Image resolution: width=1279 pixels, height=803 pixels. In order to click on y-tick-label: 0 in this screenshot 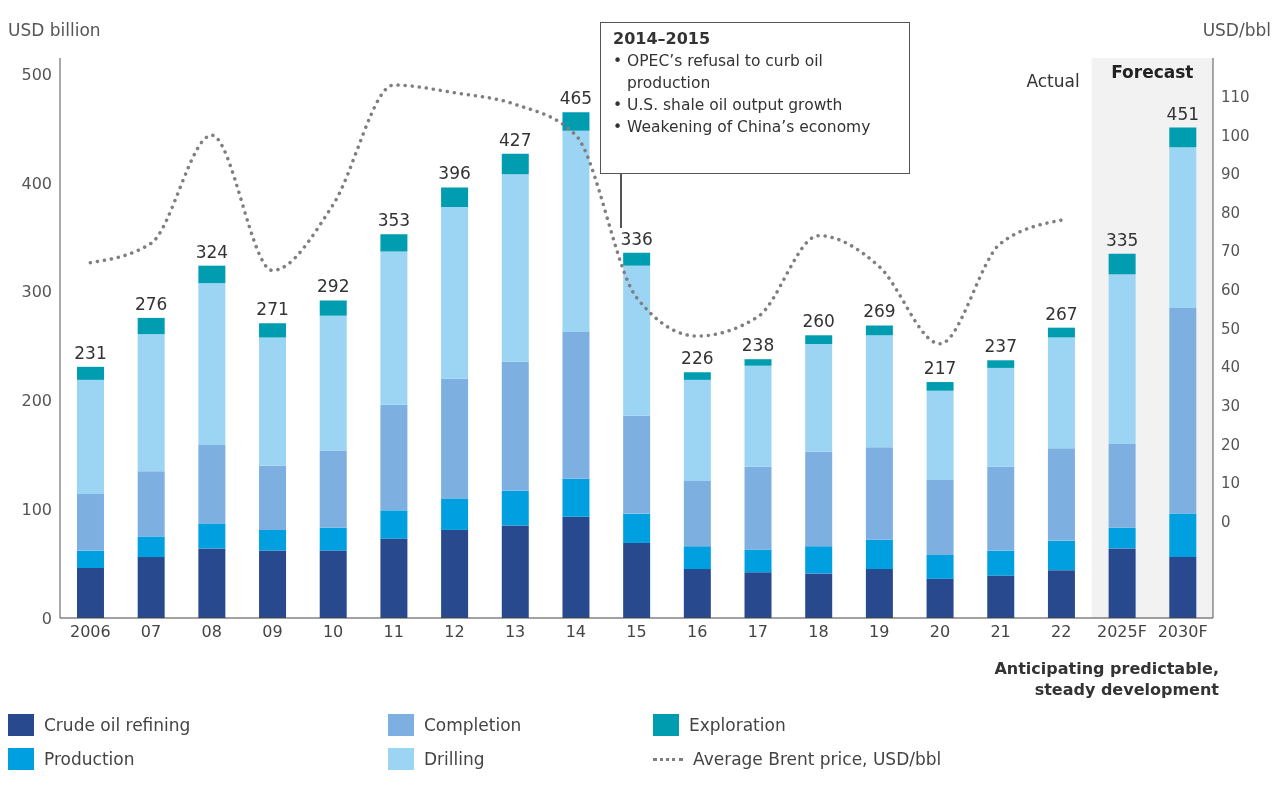, I will do `click(46, 618)`.